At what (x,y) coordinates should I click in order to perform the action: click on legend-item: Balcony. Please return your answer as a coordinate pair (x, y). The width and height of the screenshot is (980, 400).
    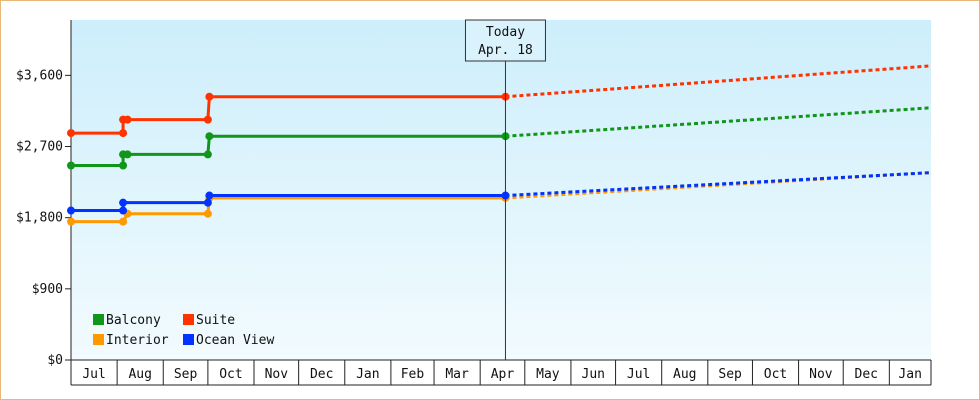
    Looking at the image, I should click on (127, 320).